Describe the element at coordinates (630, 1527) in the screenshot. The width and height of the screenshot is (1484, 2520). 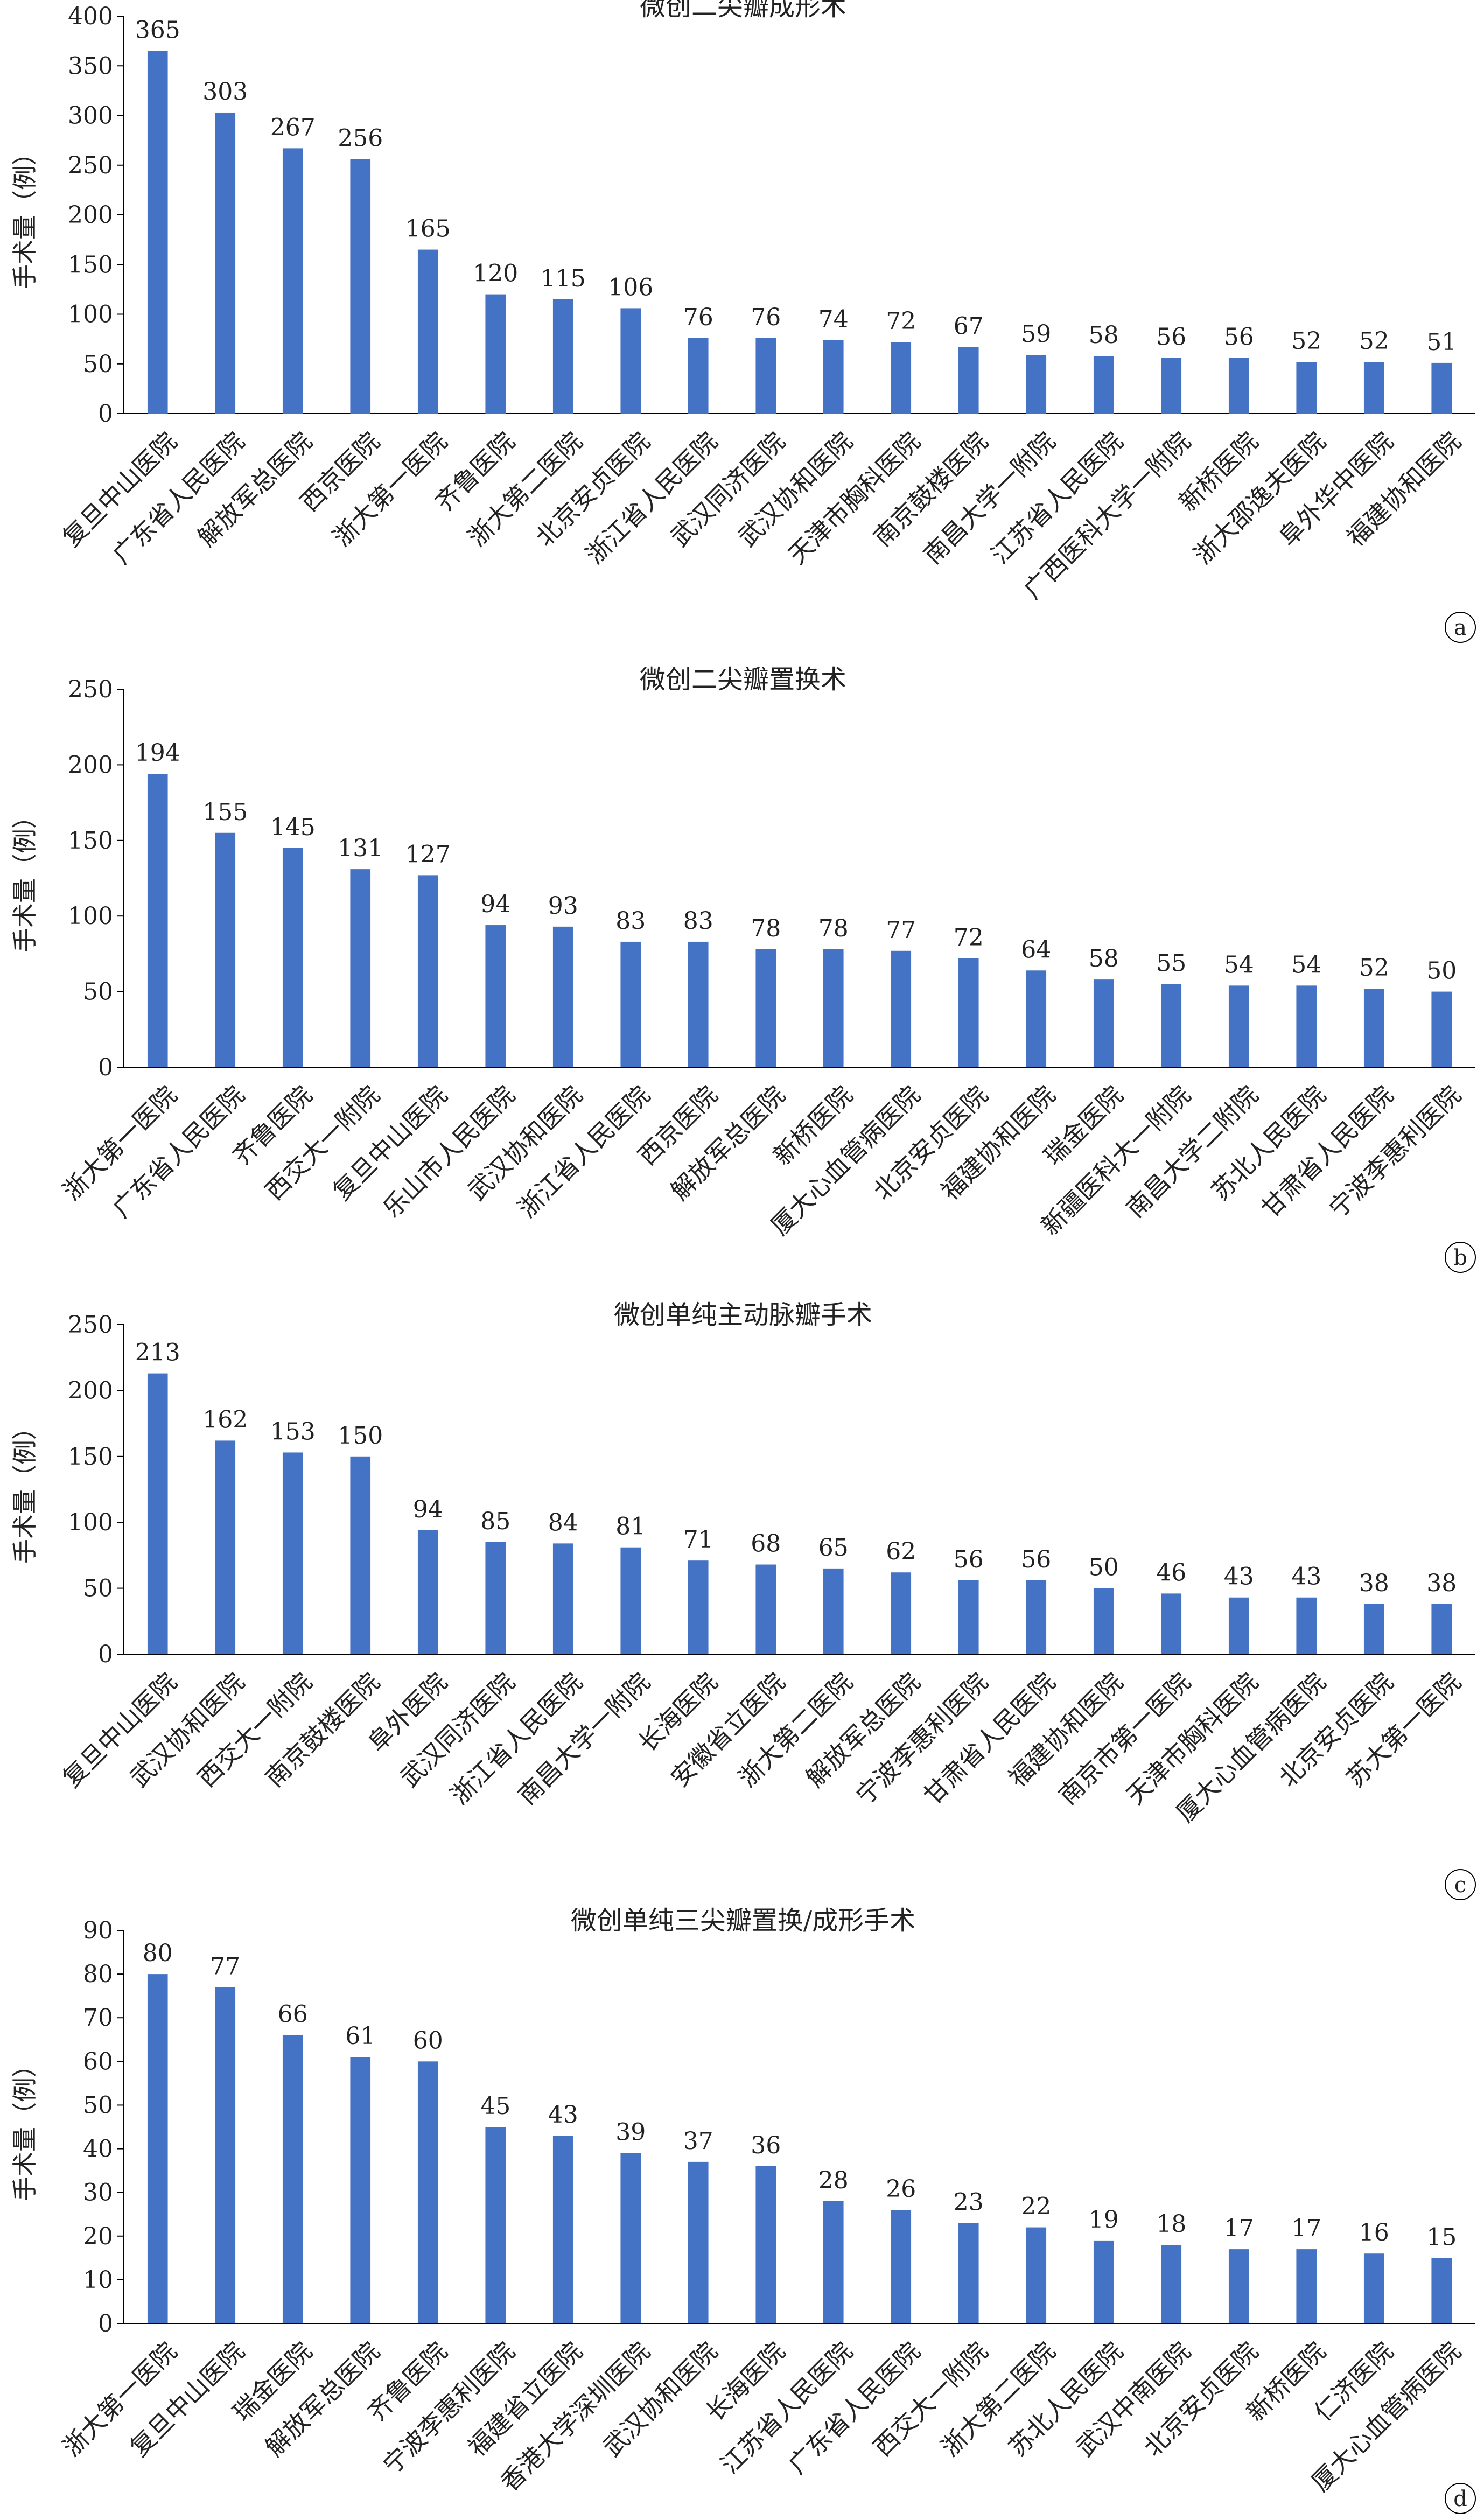
I see `data-label: 81` at that location.